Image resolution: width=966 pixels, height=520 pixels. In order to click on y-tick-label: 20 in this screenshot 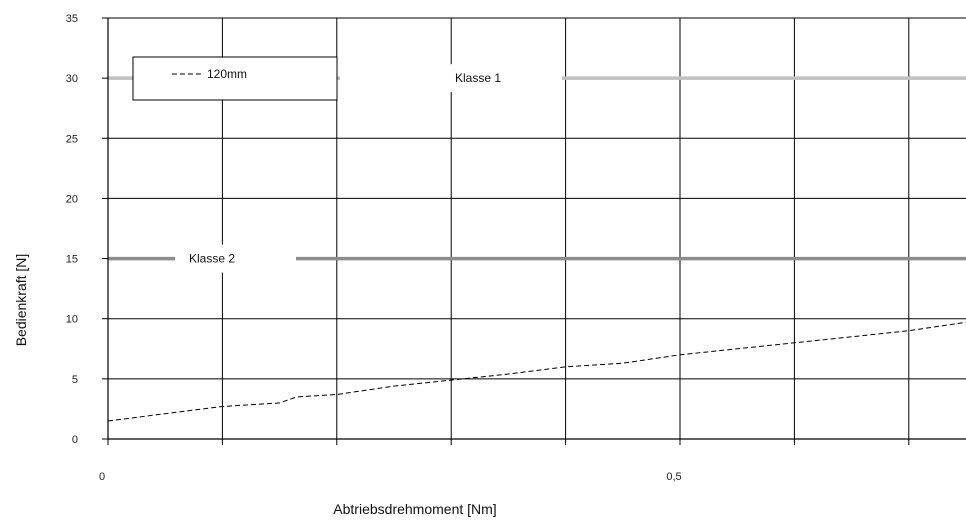, I will do `click(72, 199)`.